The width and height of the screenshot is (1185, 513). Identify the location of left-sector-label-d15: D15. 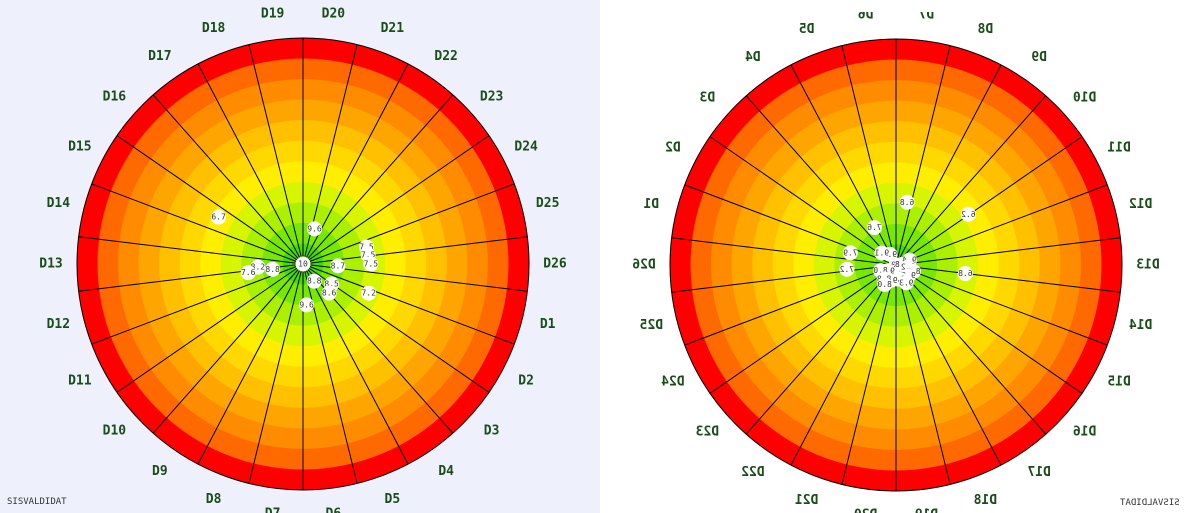
(79, 146).